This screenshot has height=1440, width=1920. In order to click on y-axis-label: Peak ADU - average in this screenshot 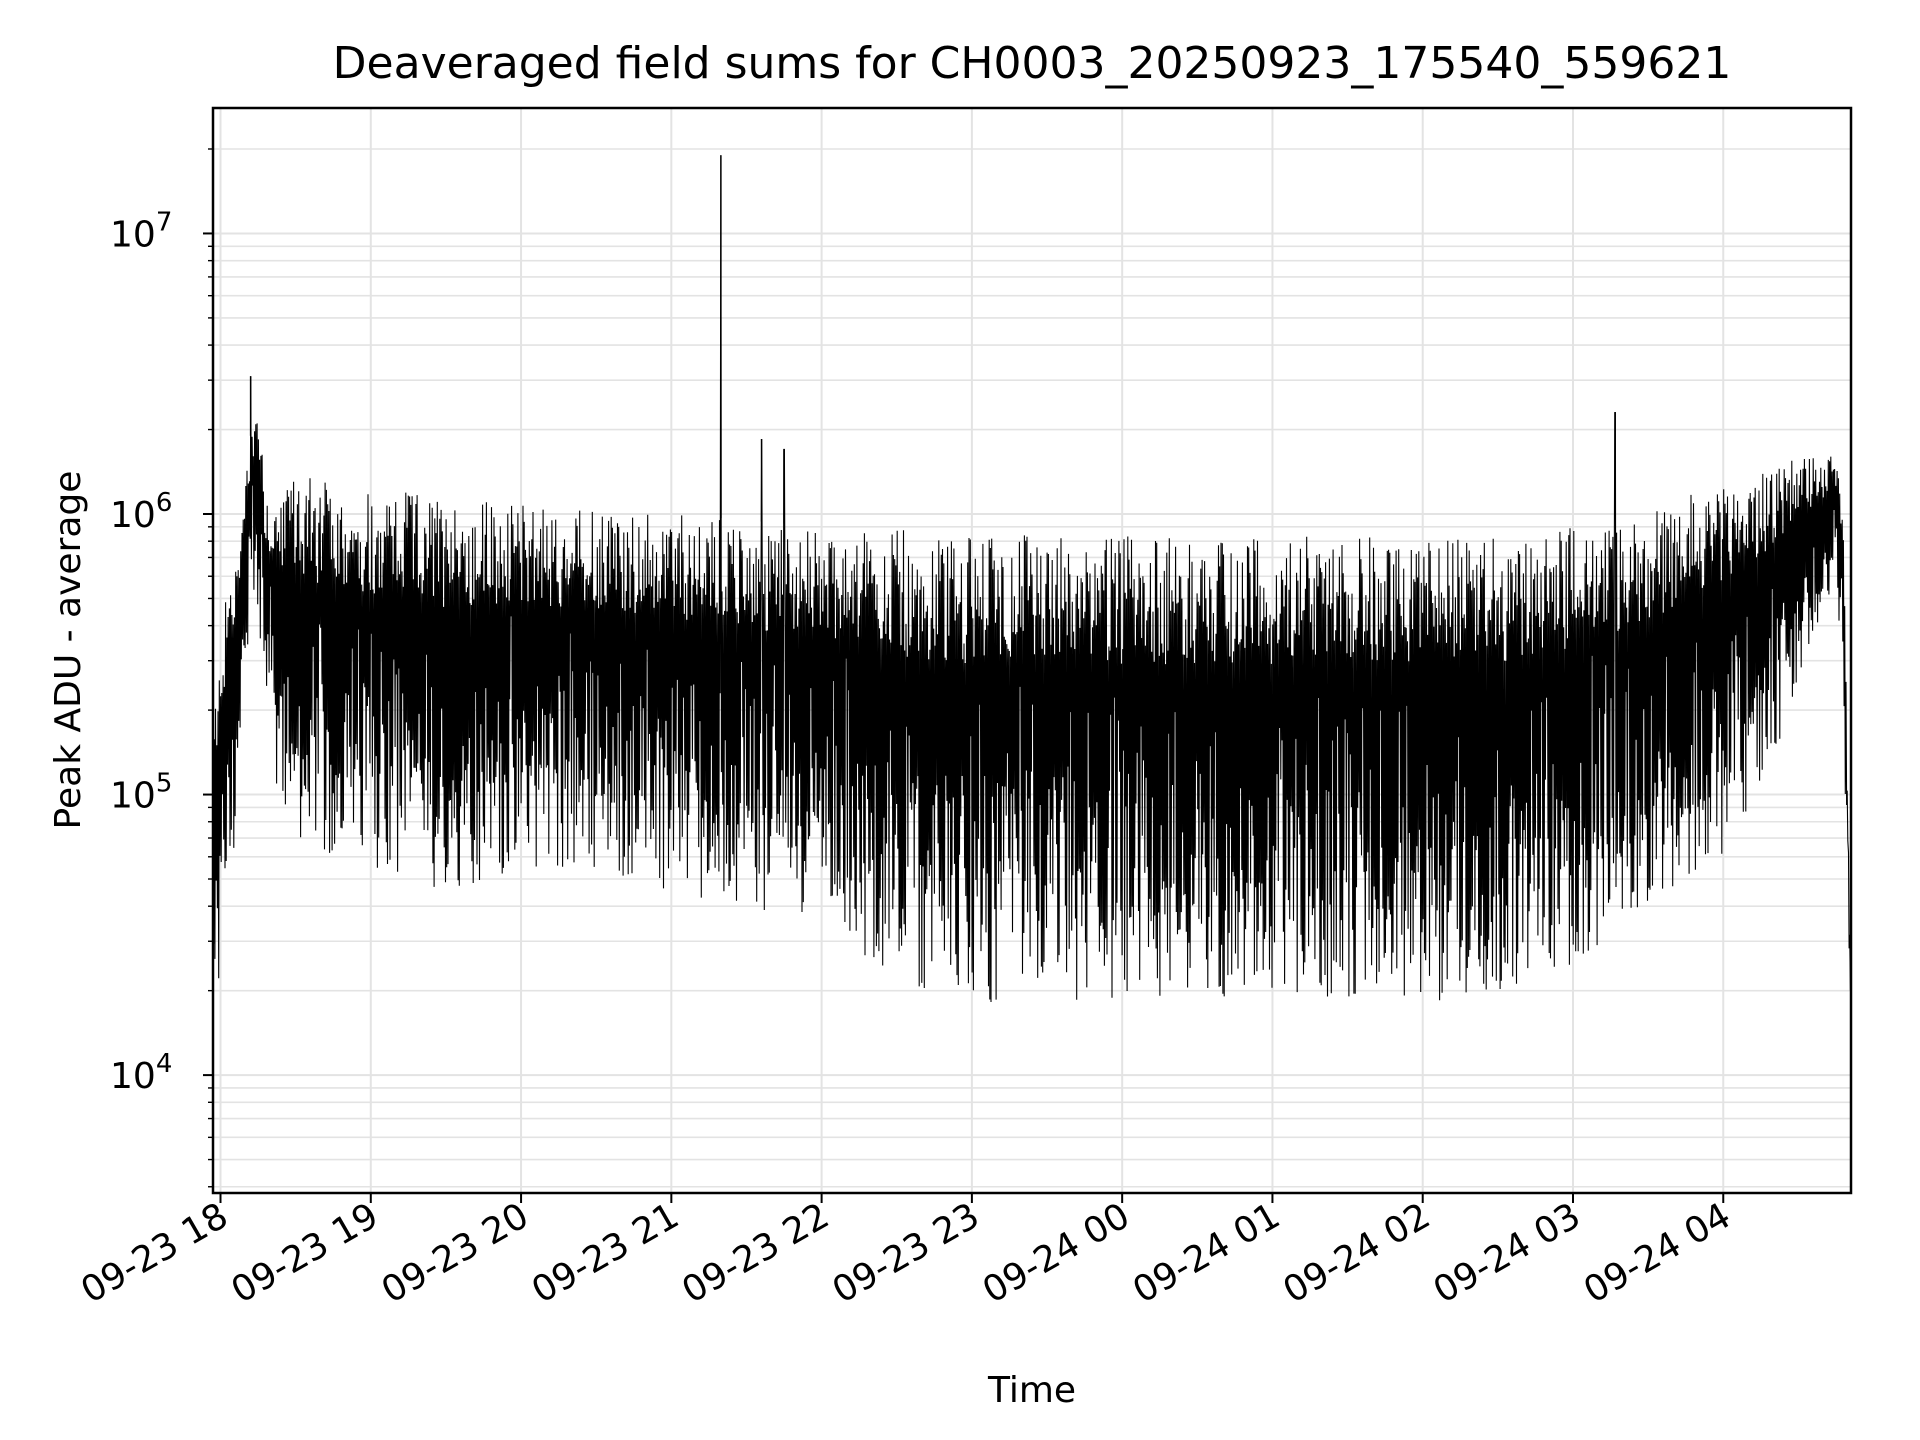, I will do `click(68, 650)`.